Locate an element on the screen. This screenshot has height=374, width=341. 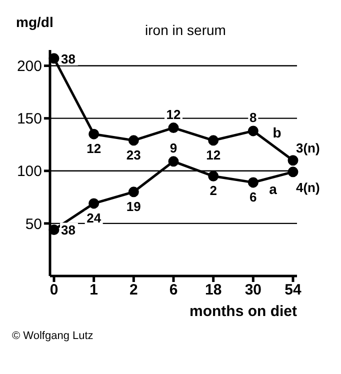
text: © Wolfgang Lutz is located at coordinates (53, 336).